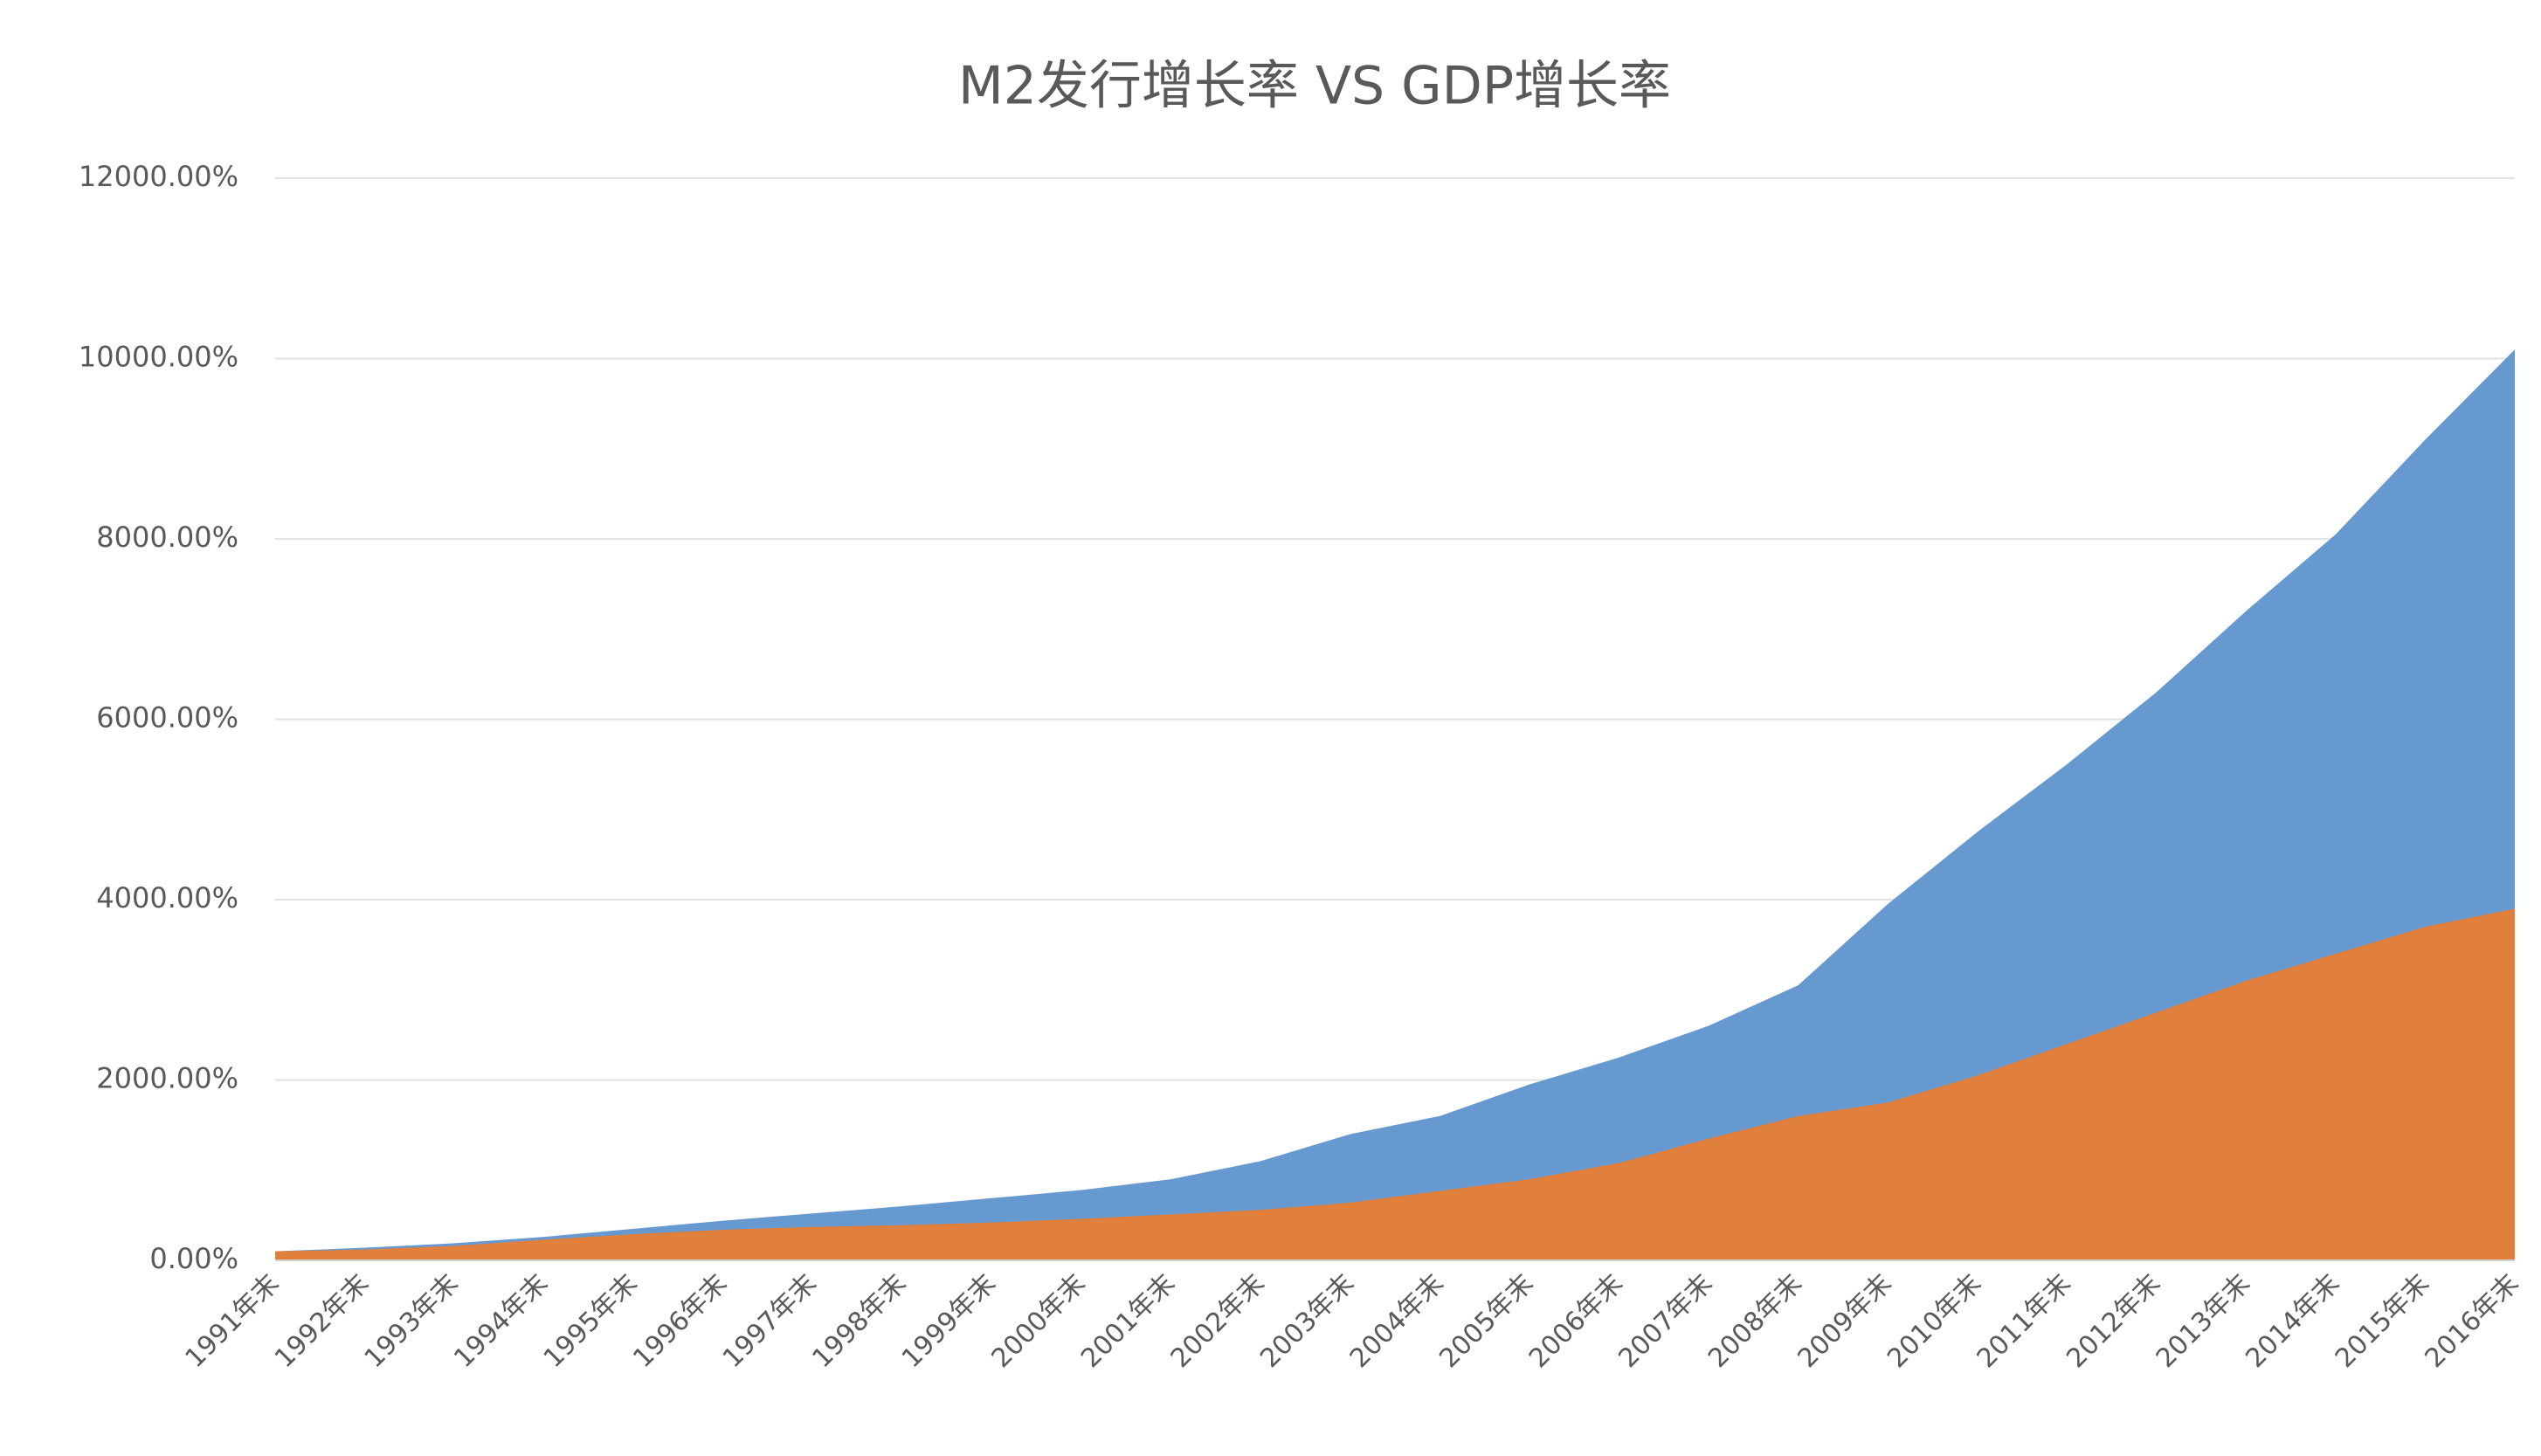  Describe the element at coordinates (1128, 1321) in the screenshot. I see `x-tick-label: 2001年末` at that location.